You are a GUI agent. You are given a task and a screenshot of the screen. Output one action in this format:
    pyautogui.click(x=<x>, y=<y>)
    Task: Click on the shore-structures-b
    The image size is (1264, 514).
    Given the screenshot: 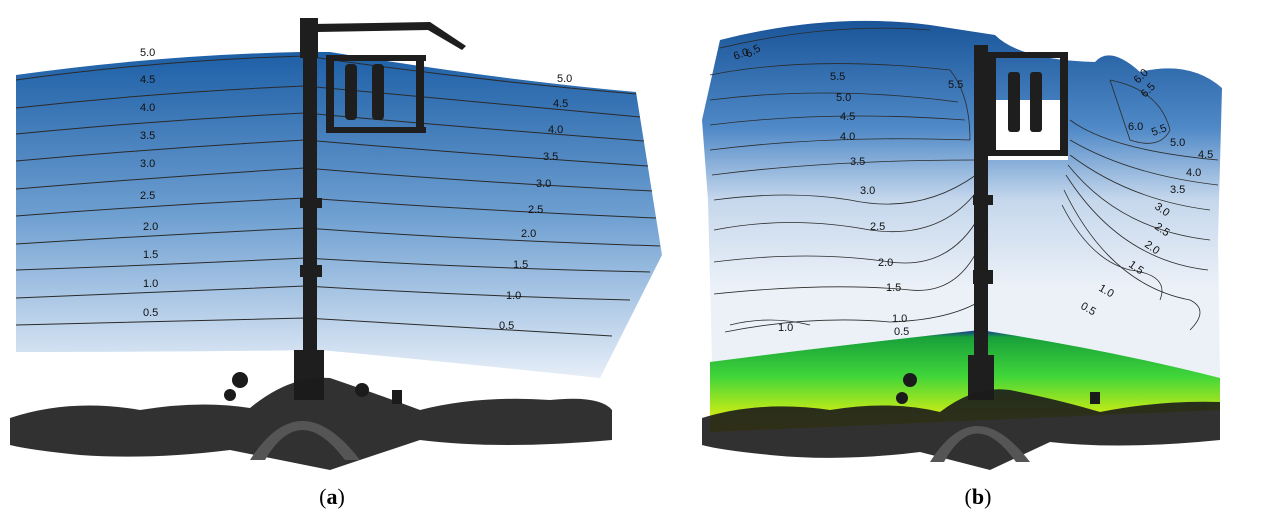 What is the action you would take?
    pyautogui.click(x=961, y=421)
    